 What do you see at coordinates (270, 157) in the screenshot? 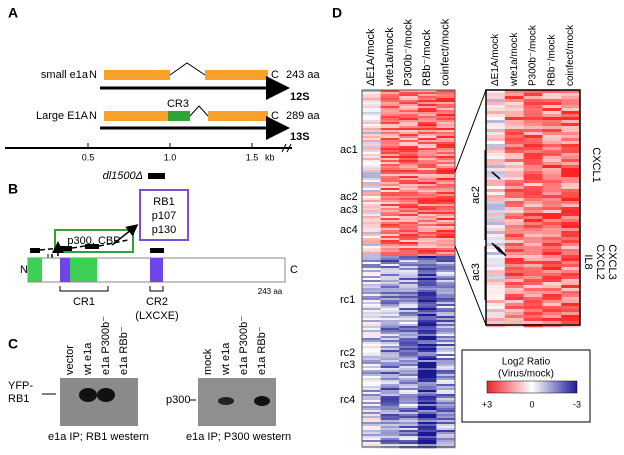
I see `scale-unit: kb` at bounding box center [270, 157].